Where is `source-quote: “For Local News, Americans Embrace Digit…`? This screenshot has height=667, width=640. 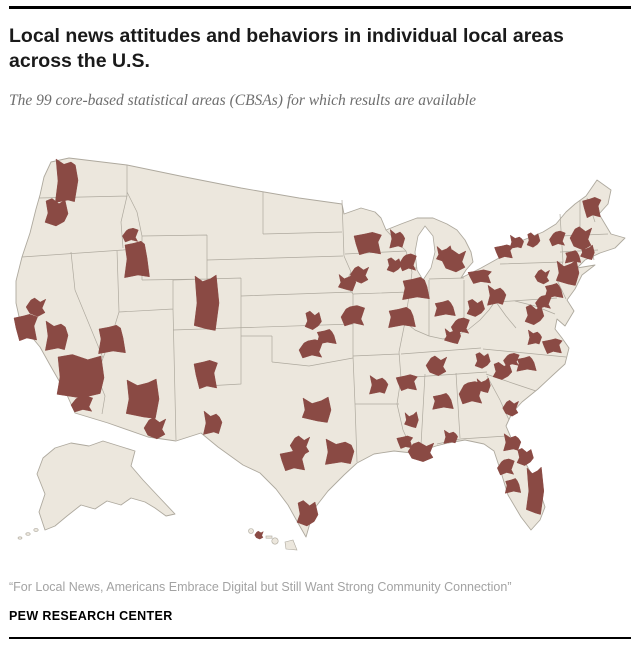 source-quote: “For Local News, Americans Embrace Digit… is located at coordinates (260, 586).